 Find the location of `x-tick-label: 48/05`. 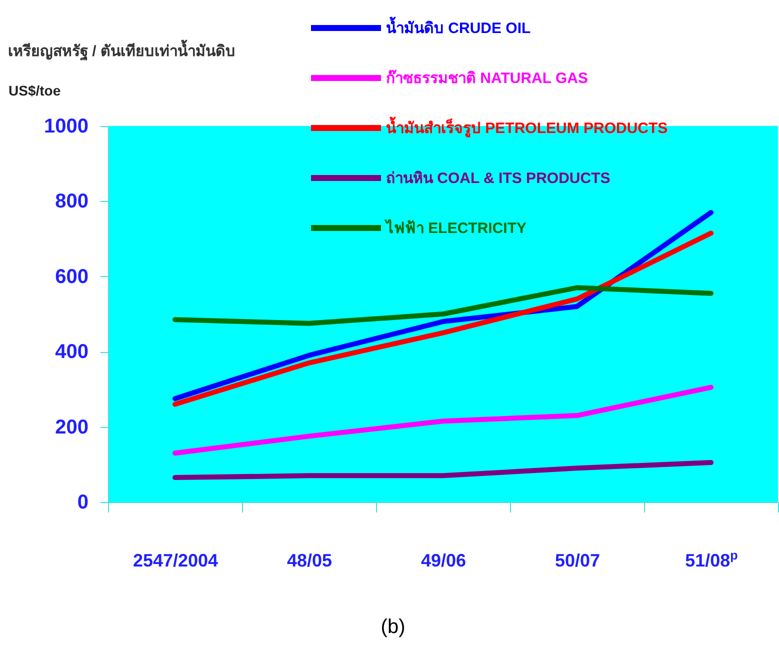

x-tick-label: 48/05 is located at coordinates (309, 560).